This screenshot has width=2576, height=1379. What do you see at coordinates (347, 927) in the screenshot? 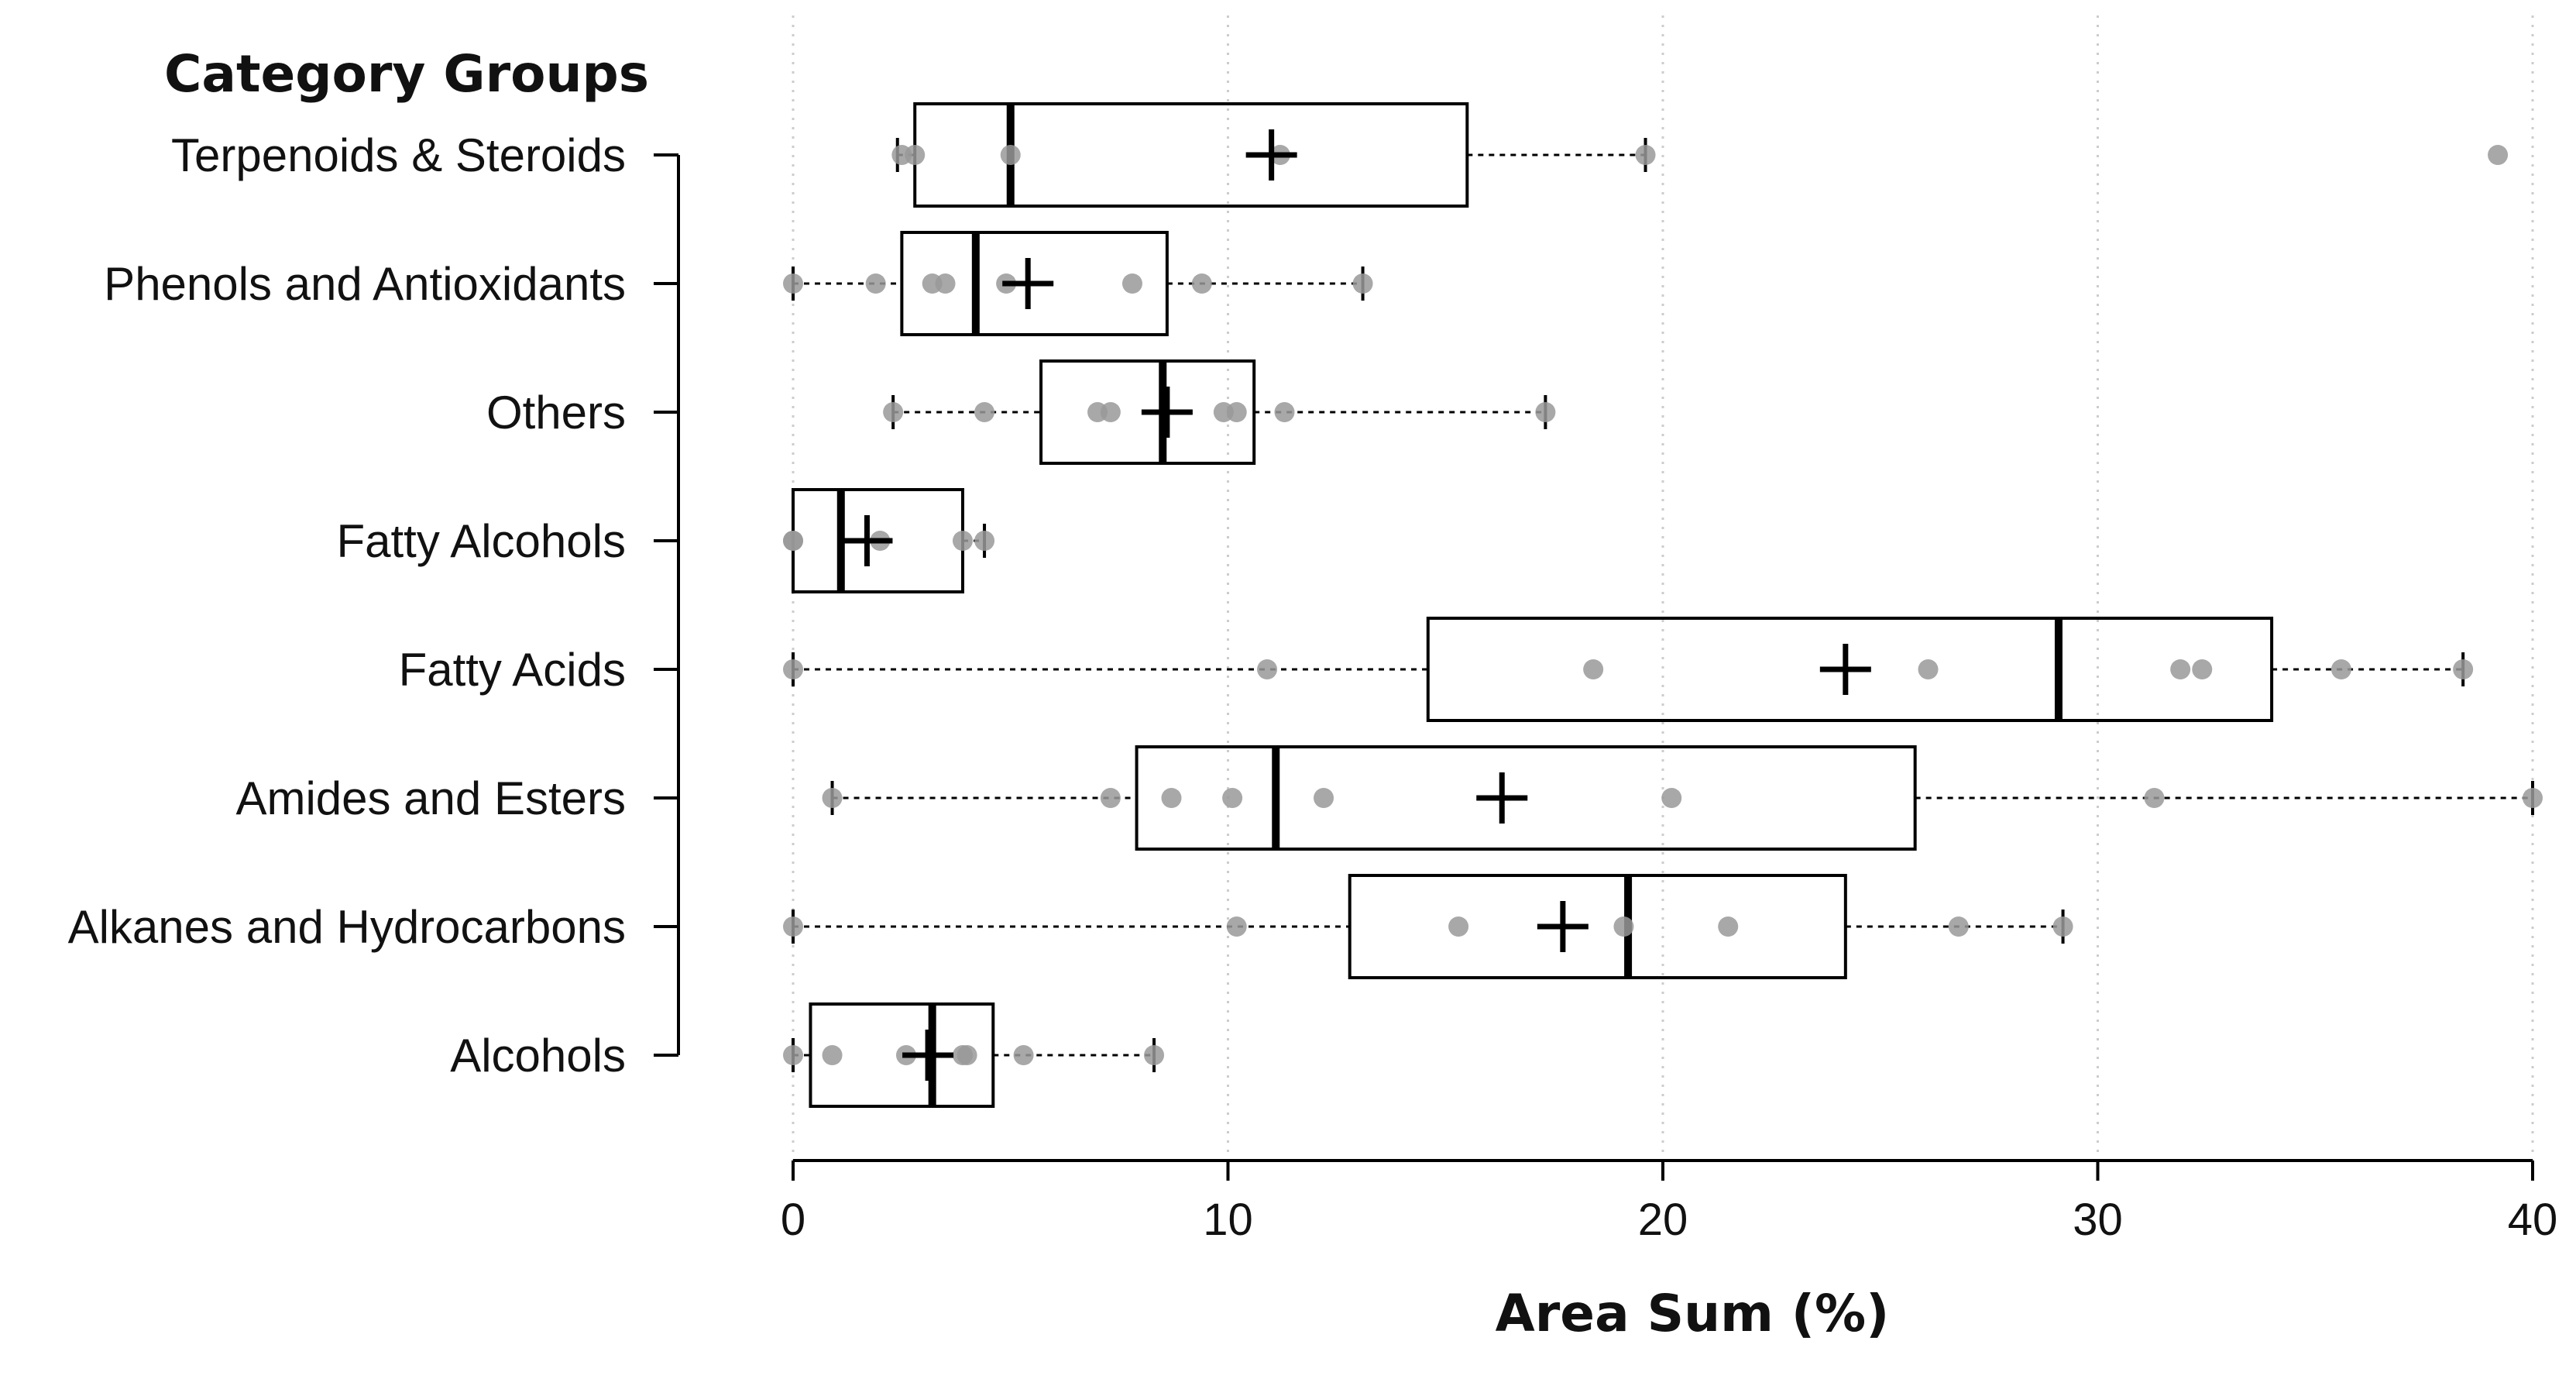
I see `category-label: Alkanes and Hydrocarbons` at bounding box center [347, 927].